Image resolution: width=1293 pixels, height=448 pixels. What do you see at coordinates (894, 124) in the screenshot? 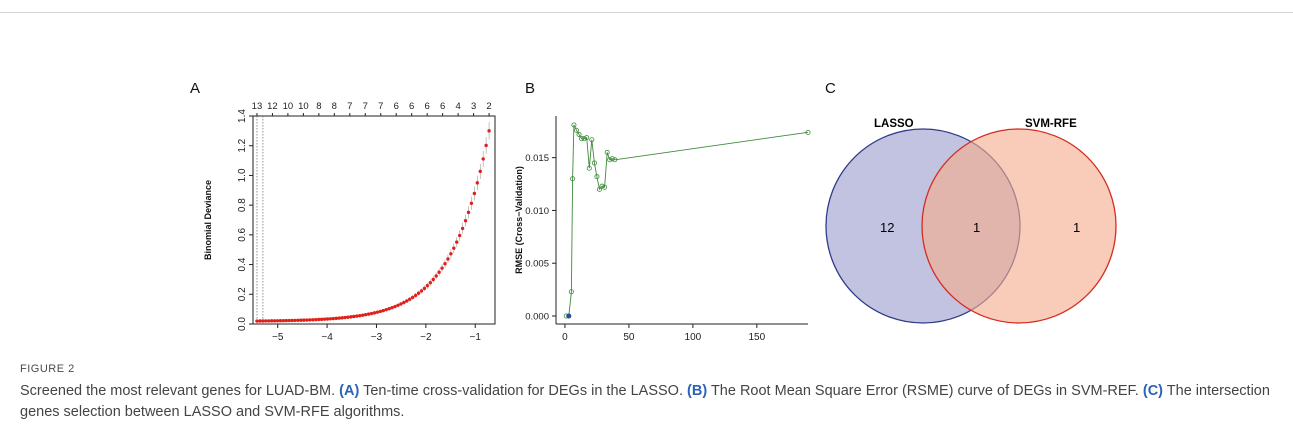
I see `venn-label-lasso: LASSO` at bounding box center [894, 124].